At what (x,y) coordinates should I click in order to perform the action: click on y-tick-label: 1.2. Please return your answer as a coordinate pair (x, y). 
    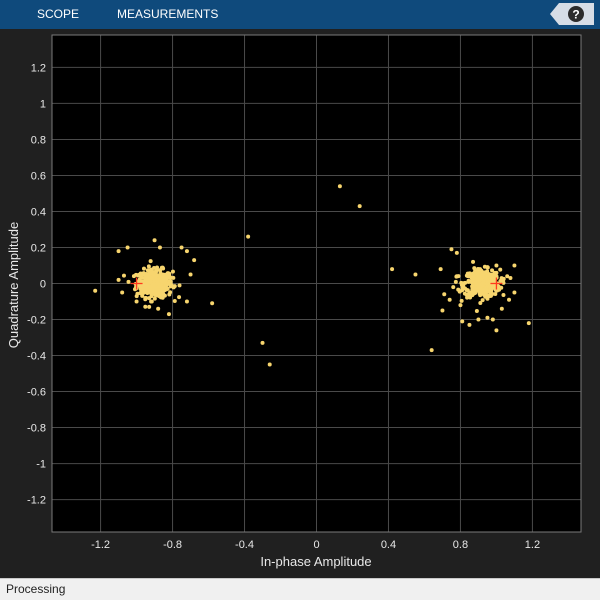
    Looking at the image, I should click on (38, 68).